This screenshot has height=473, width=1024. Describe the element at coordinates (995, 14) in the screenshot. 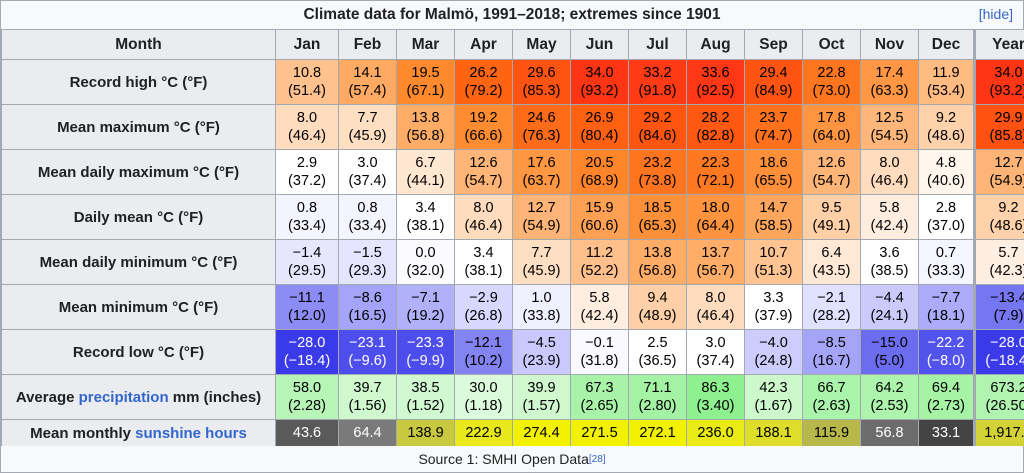

I see `hide-toggle-link: [hide]` at that location.